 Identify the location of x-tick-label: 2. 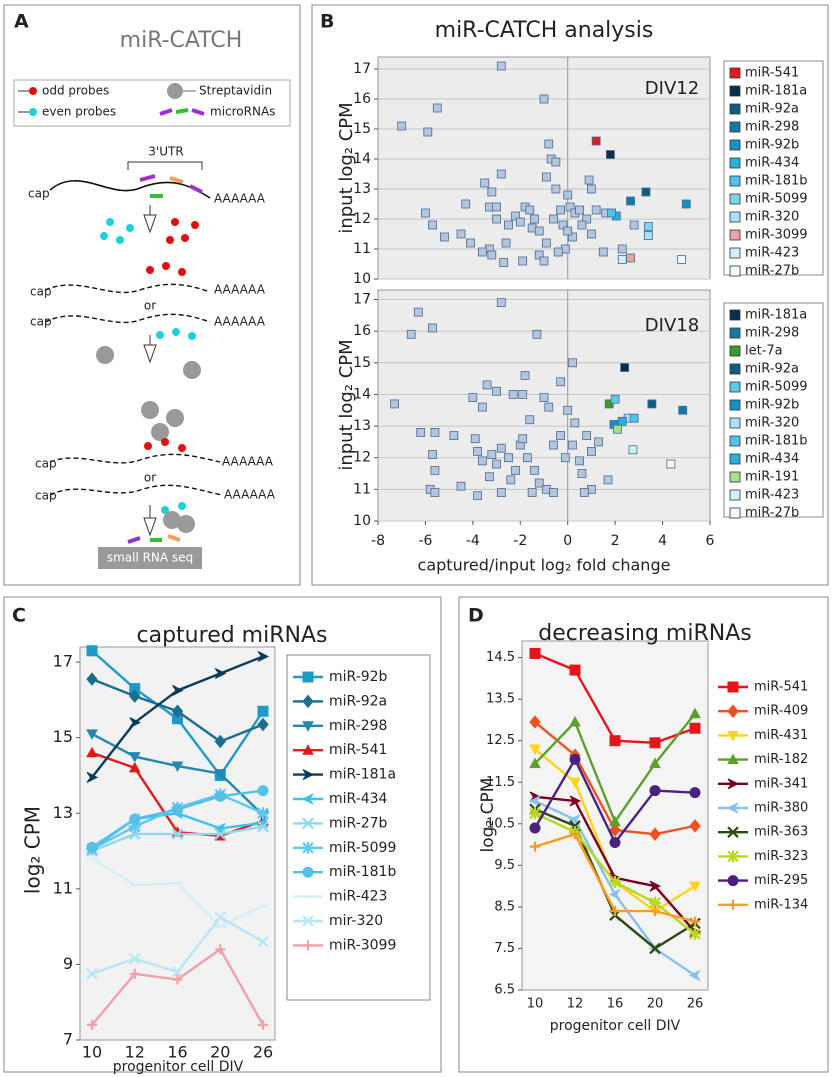
(615, 541).